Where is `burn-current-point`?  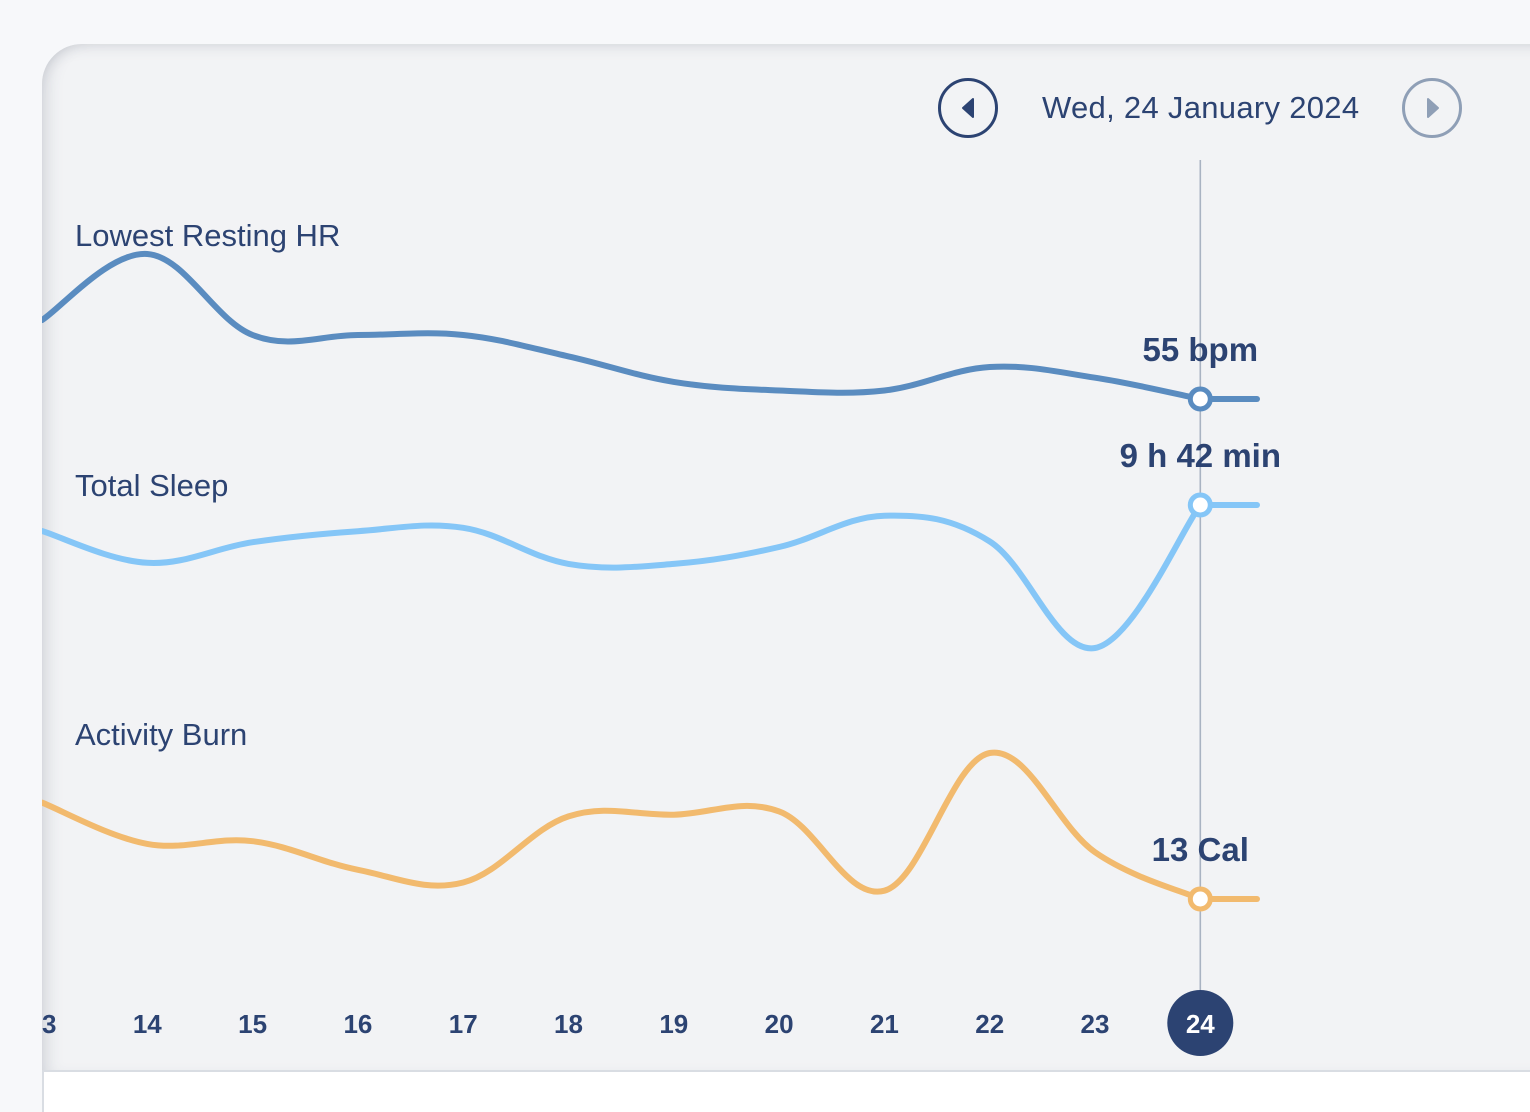
burn-current-point is located at coordinates (1200, 899).